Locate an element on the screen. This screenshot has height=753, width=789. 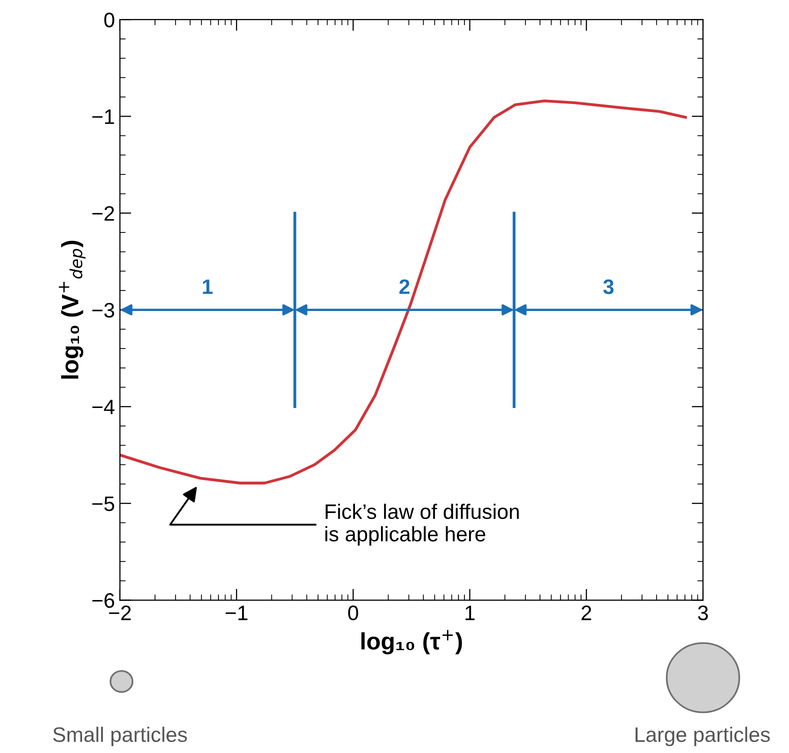
y-tick-label: 0 is located at coordinates (109, 20).